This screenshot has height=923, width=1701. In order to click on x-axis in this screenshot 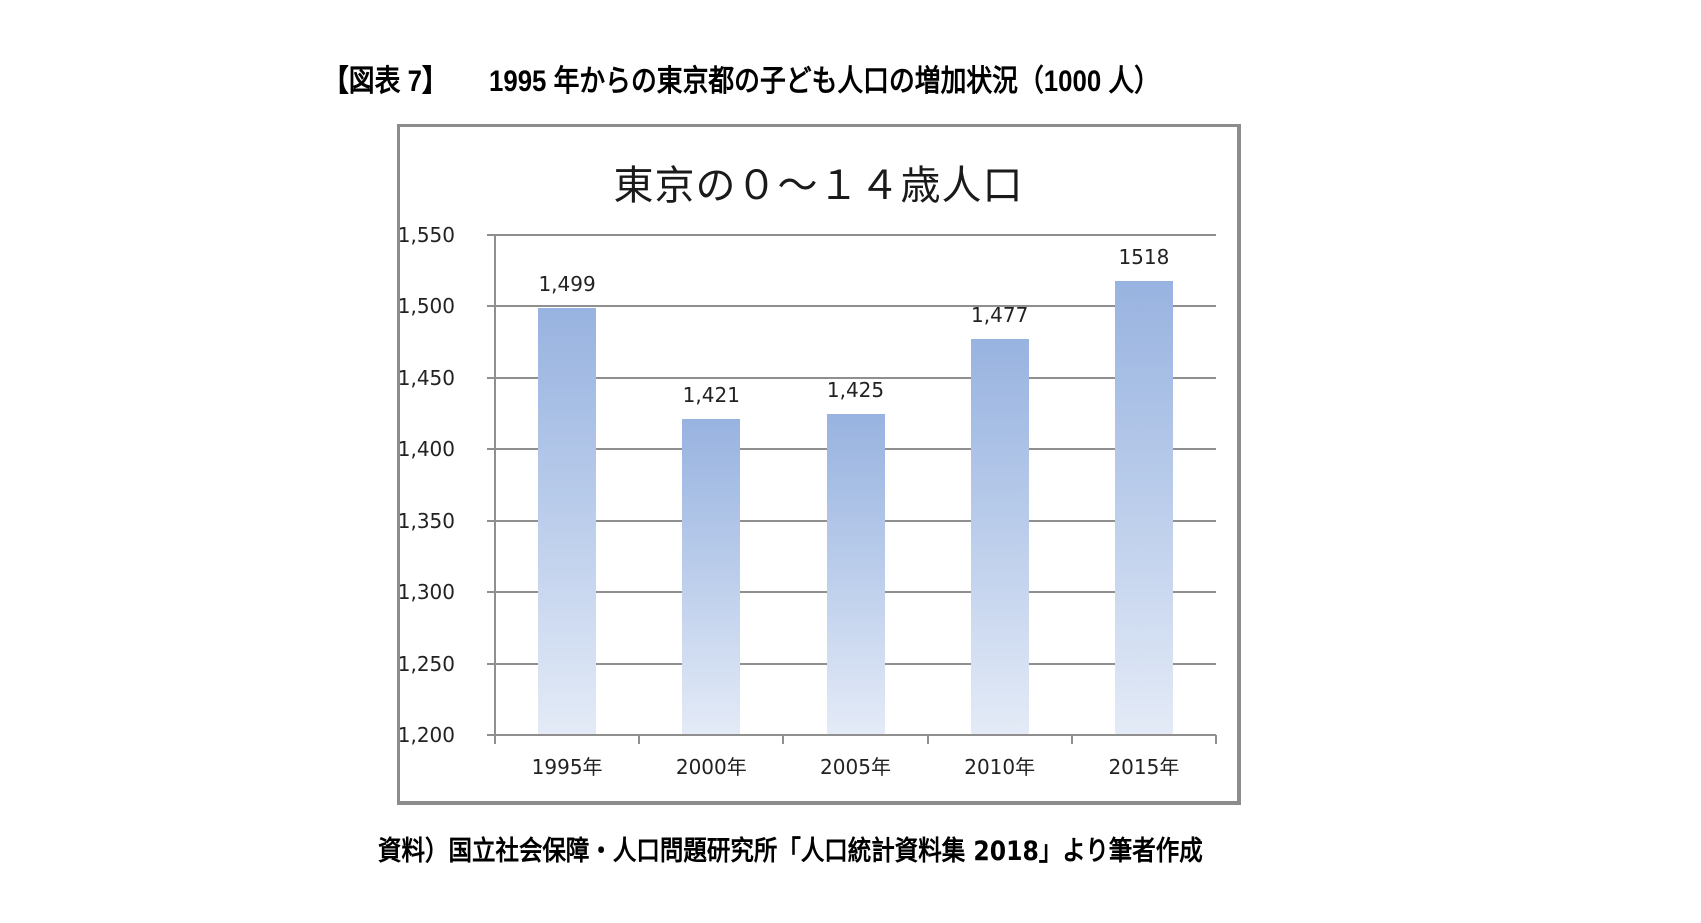, I will do `click(851, 735)`.